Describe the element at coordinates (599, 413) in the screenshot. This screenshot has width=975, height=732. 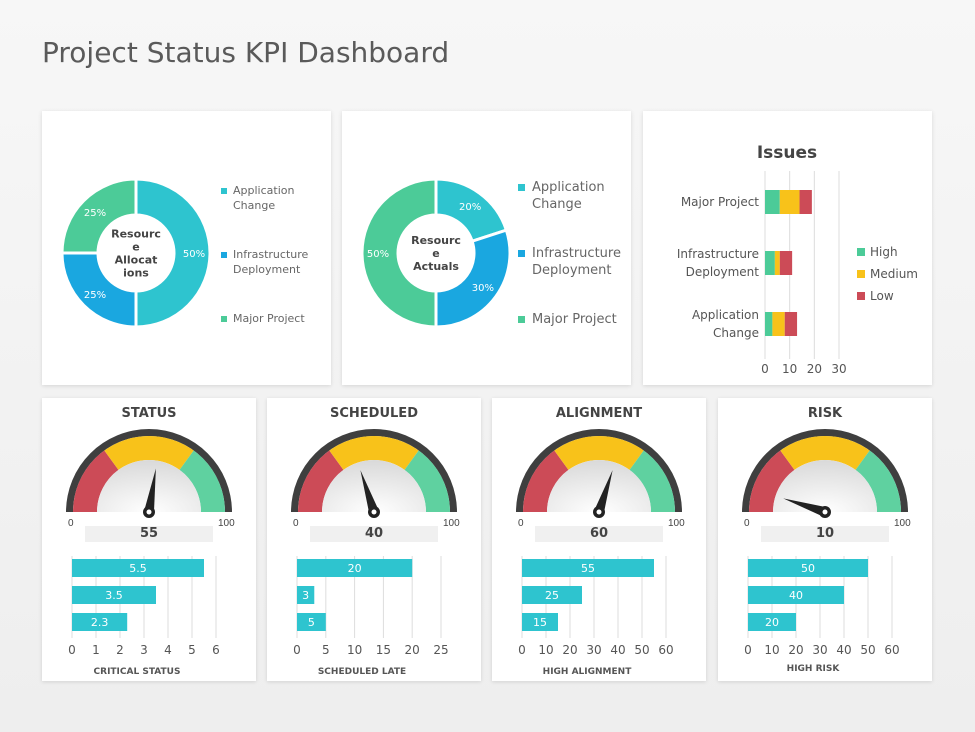
I see `alignment-title: ALIGNMENT` at that location.